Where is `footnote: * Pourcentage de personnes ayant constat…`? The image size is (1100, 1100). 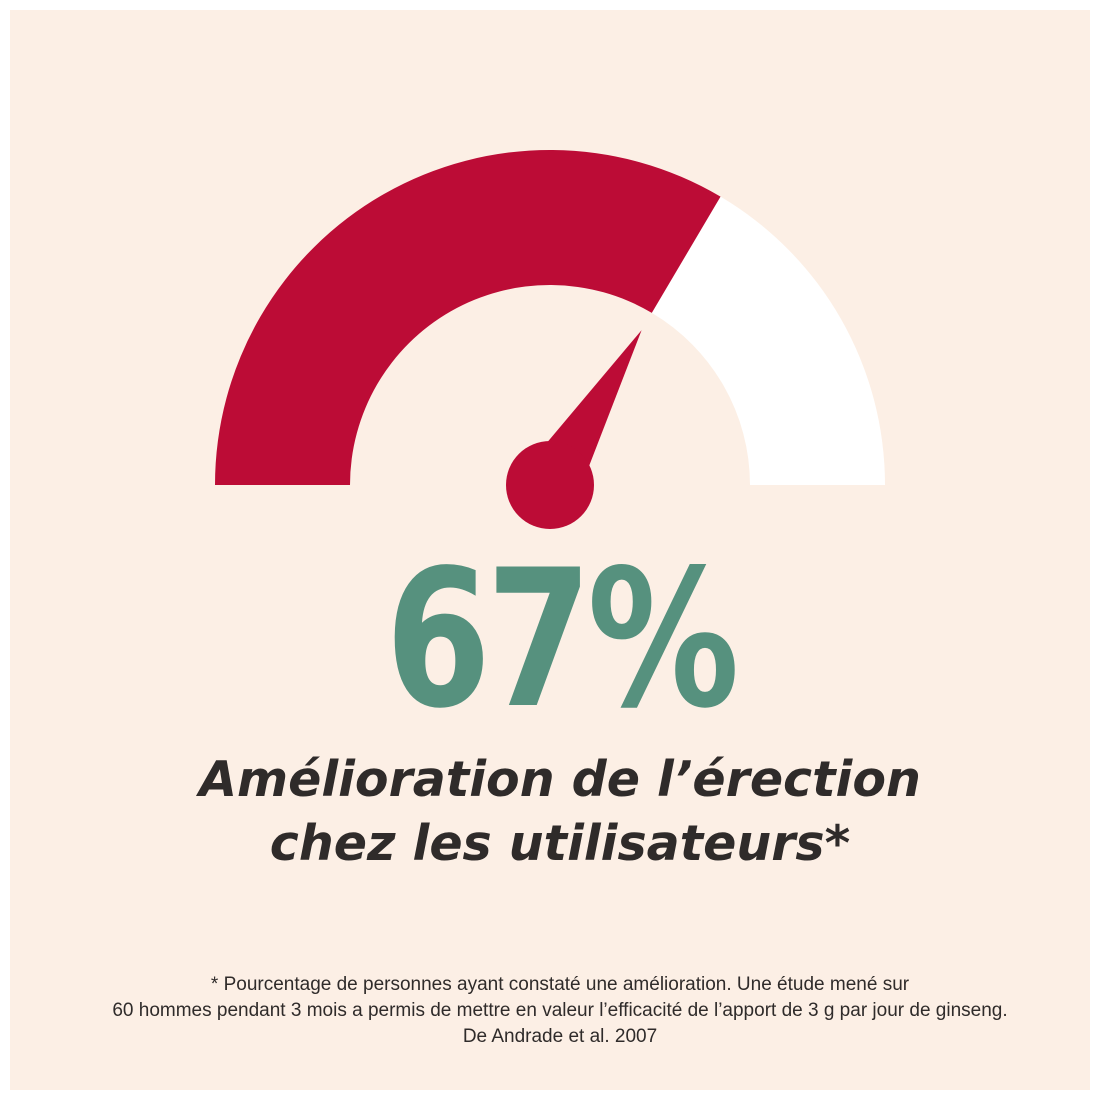
footnote: * Pourcentage de personnes ayant constat… is located at coordinates (550, 1011).